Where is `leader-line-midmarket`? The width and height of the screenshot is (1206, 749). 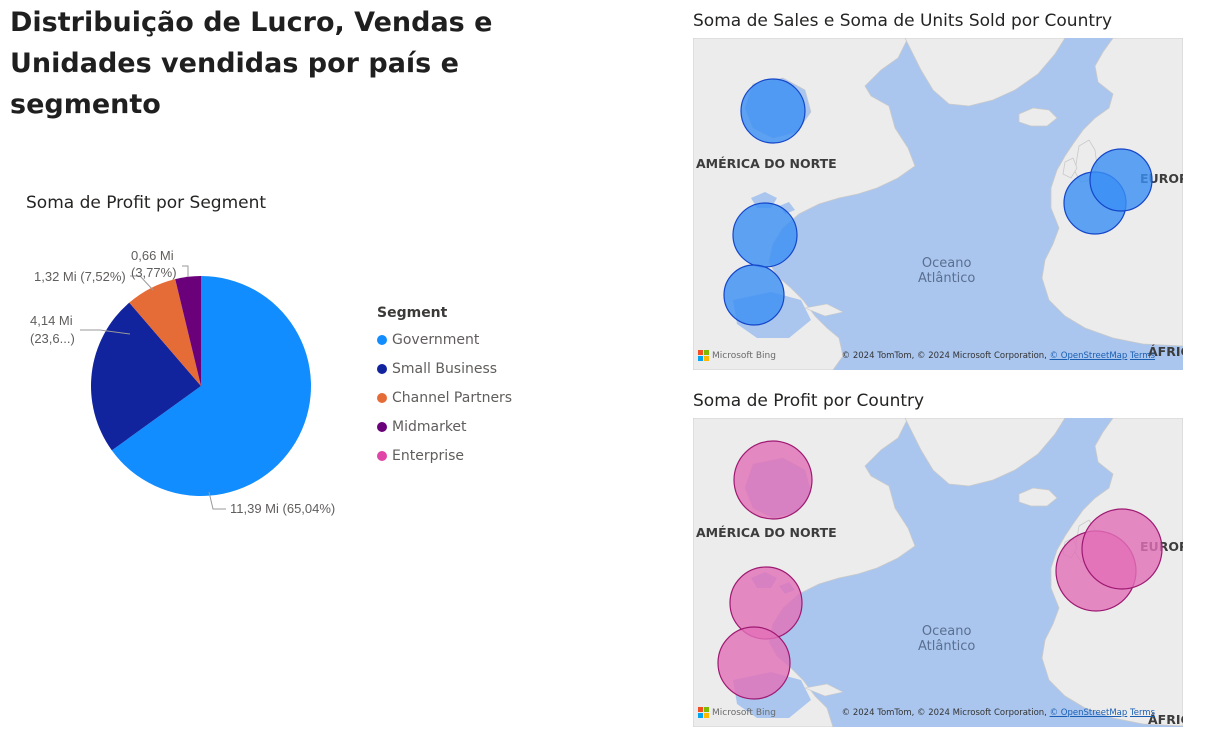 leader-line-midmarket is located at coordinates (185, 271).